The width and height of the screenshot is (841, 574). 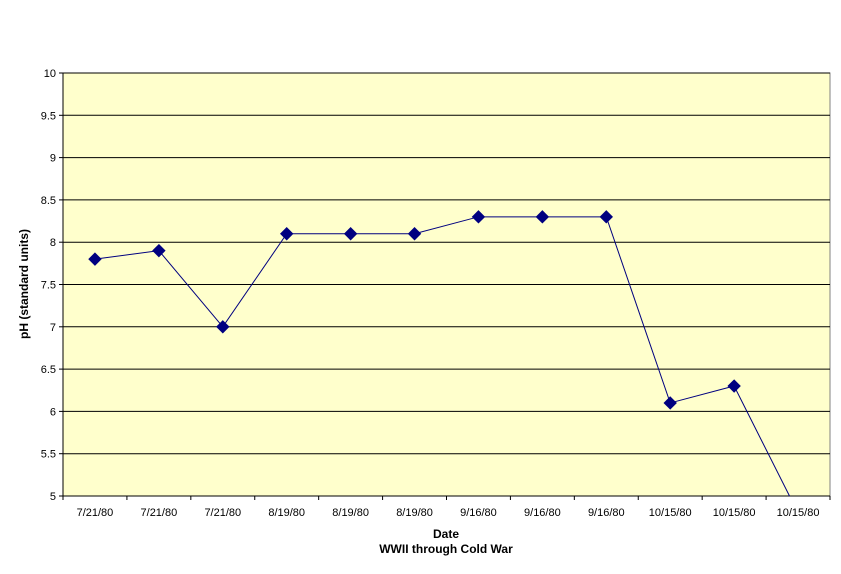 I want to click on y-tick-label: 8, so click(x=53, y=243).